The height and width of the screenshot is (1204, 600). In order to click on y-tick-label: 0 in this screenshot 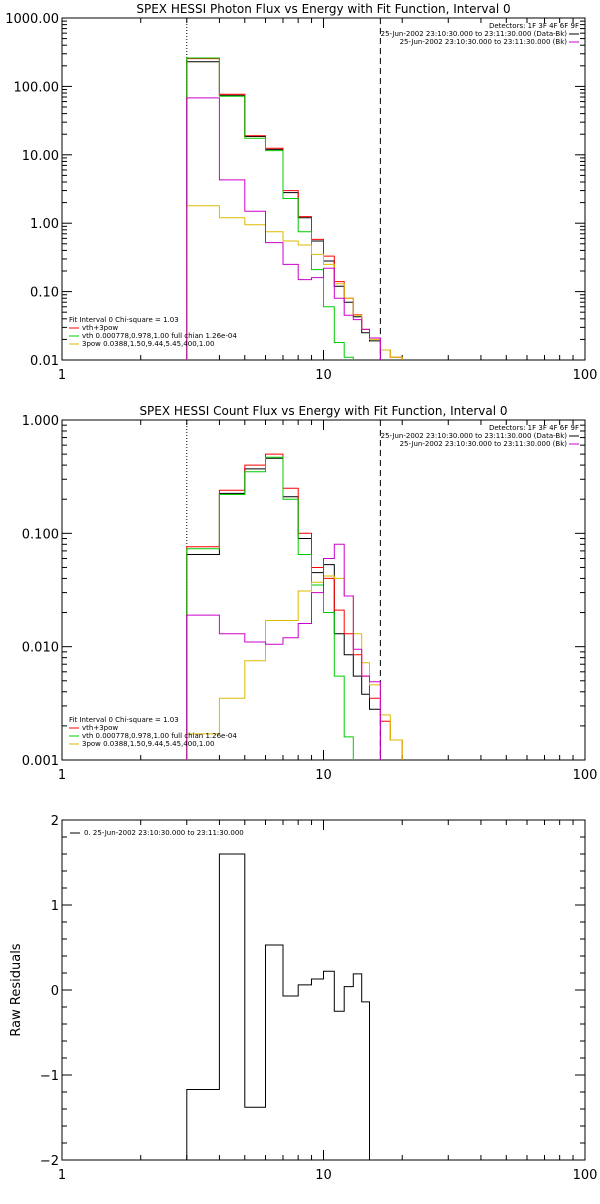, I will do `click(55, 991)`.